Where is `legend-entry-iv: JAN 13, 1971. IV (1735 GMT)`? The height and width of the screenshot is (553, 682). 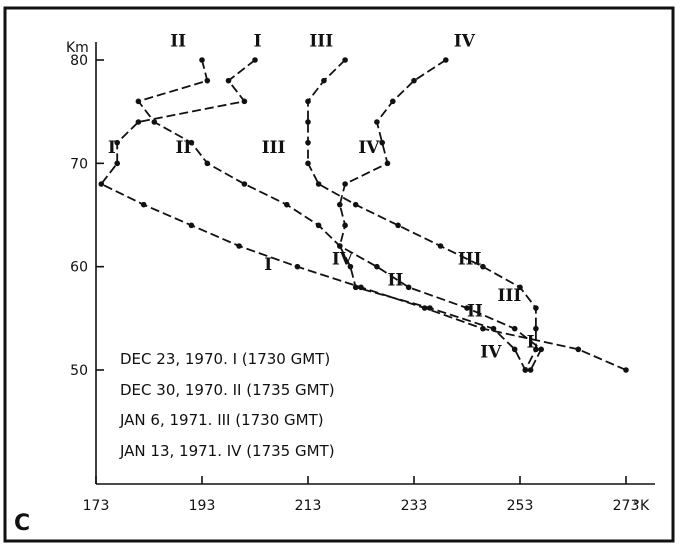
legend-entry-iv: JAN 13, 1971. IV (1735 GMT) is located at coordinates (227, 451).